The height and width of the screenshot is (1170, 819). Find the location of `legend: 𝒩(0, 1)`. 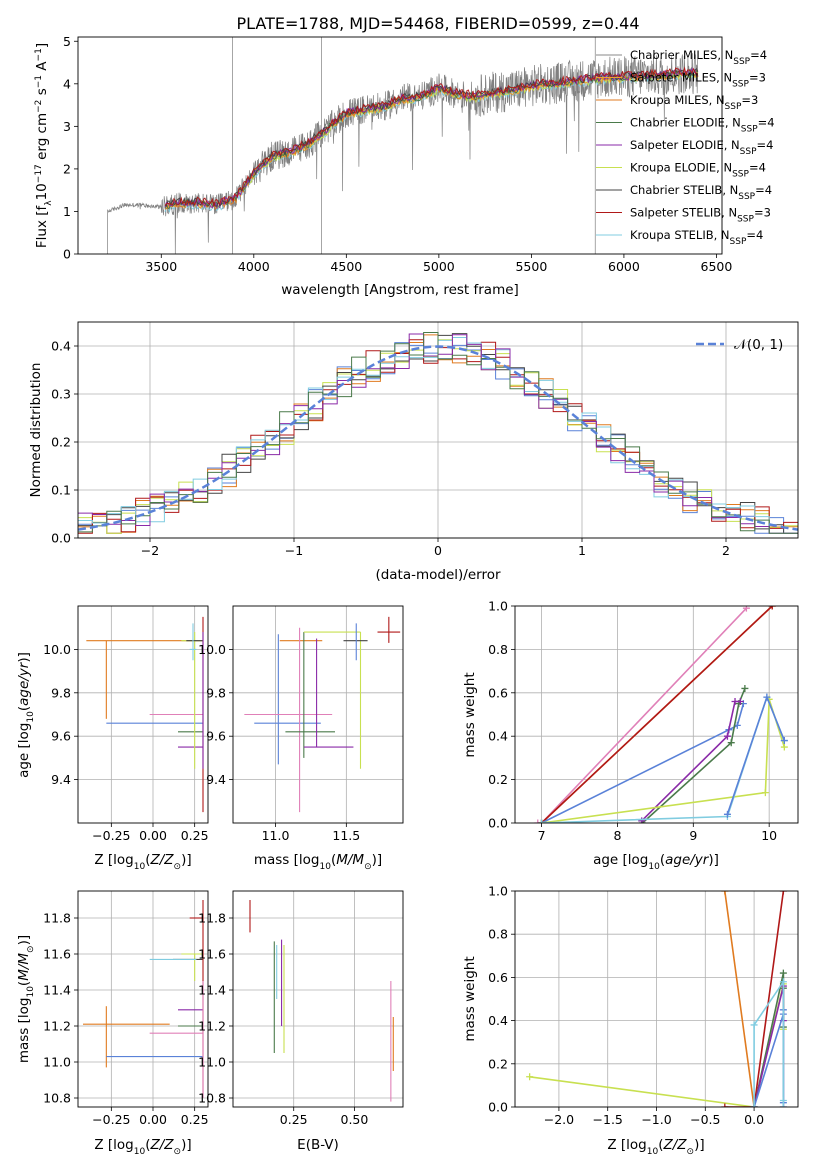

legend: 𝒩(0, 1) is located at coordinates (739, 345).